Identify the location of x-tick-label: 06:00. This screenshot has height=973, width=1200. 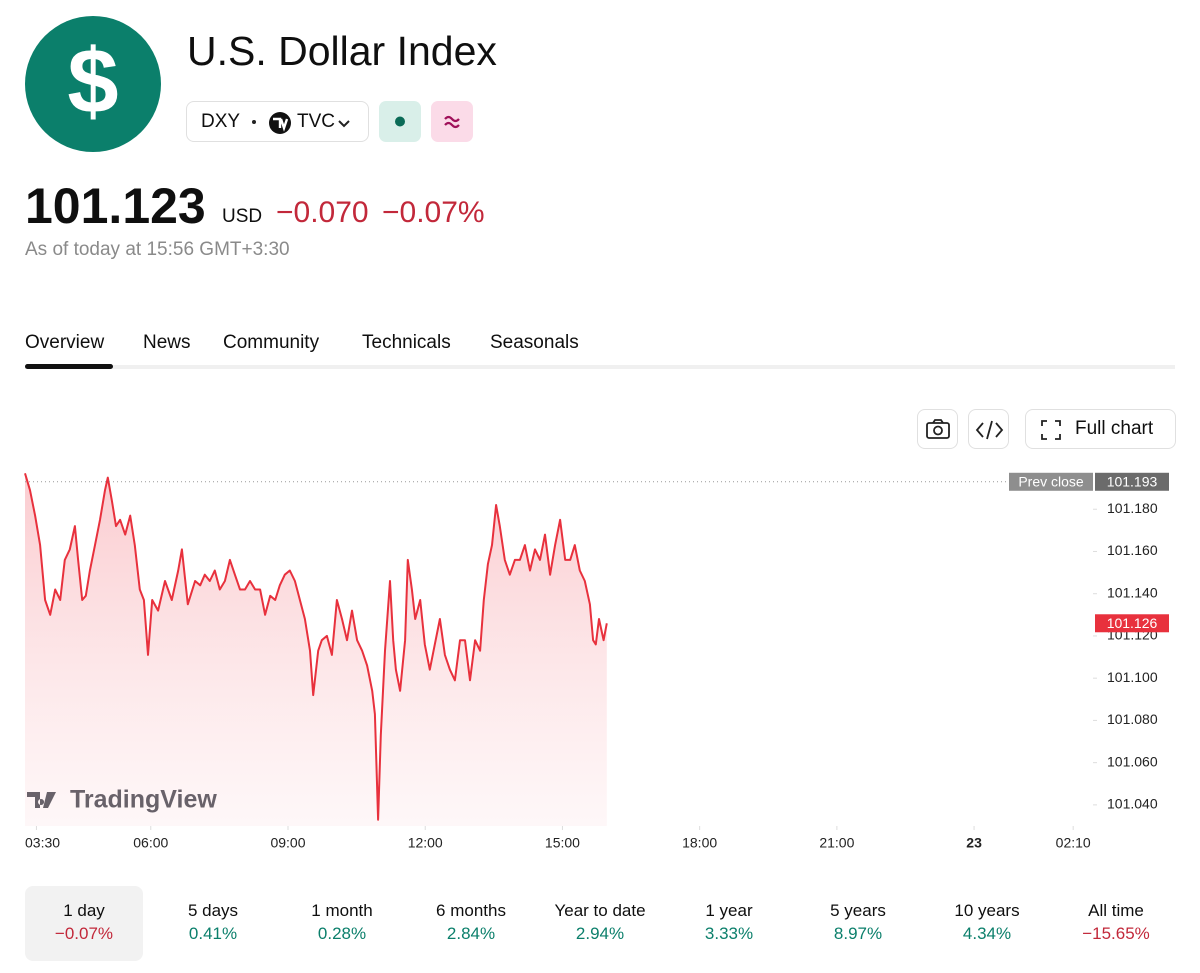
(150, 843).